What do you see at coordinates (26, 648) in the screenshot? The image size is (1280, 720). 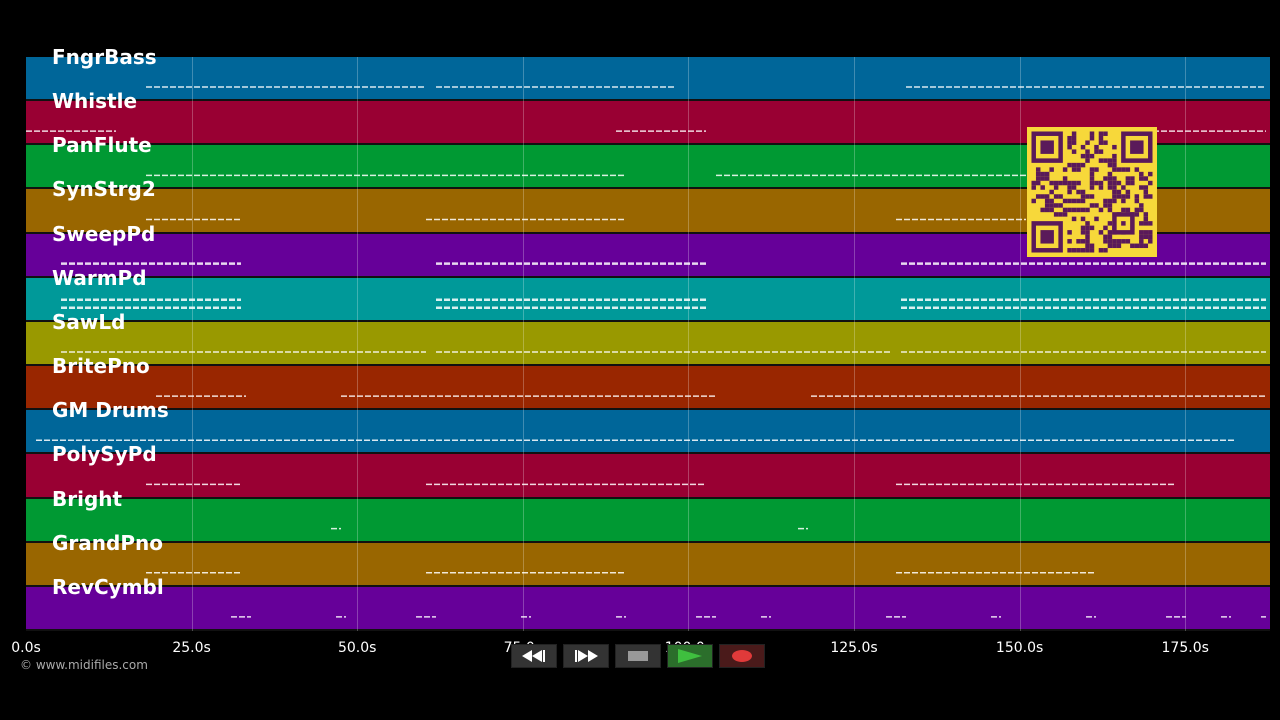 I see `axis-tick-label: 0.0s` at bounding box center [26, 648].